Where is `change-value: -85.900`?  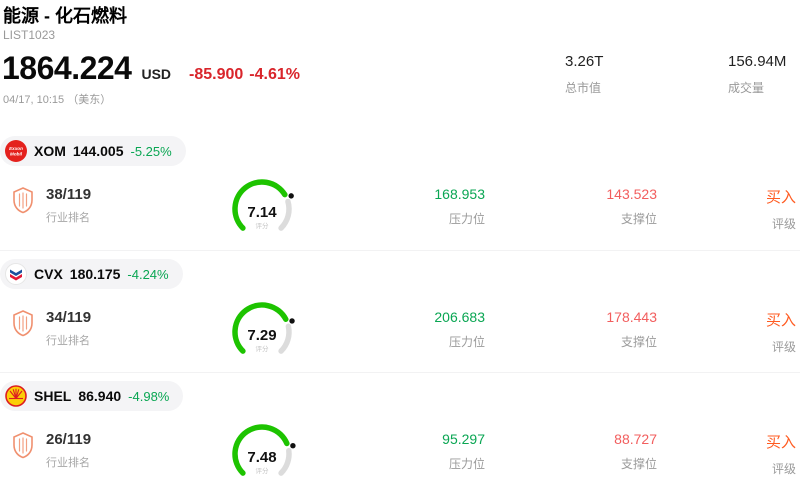
change-value: -85.900 is located at coordinates (216, 74).